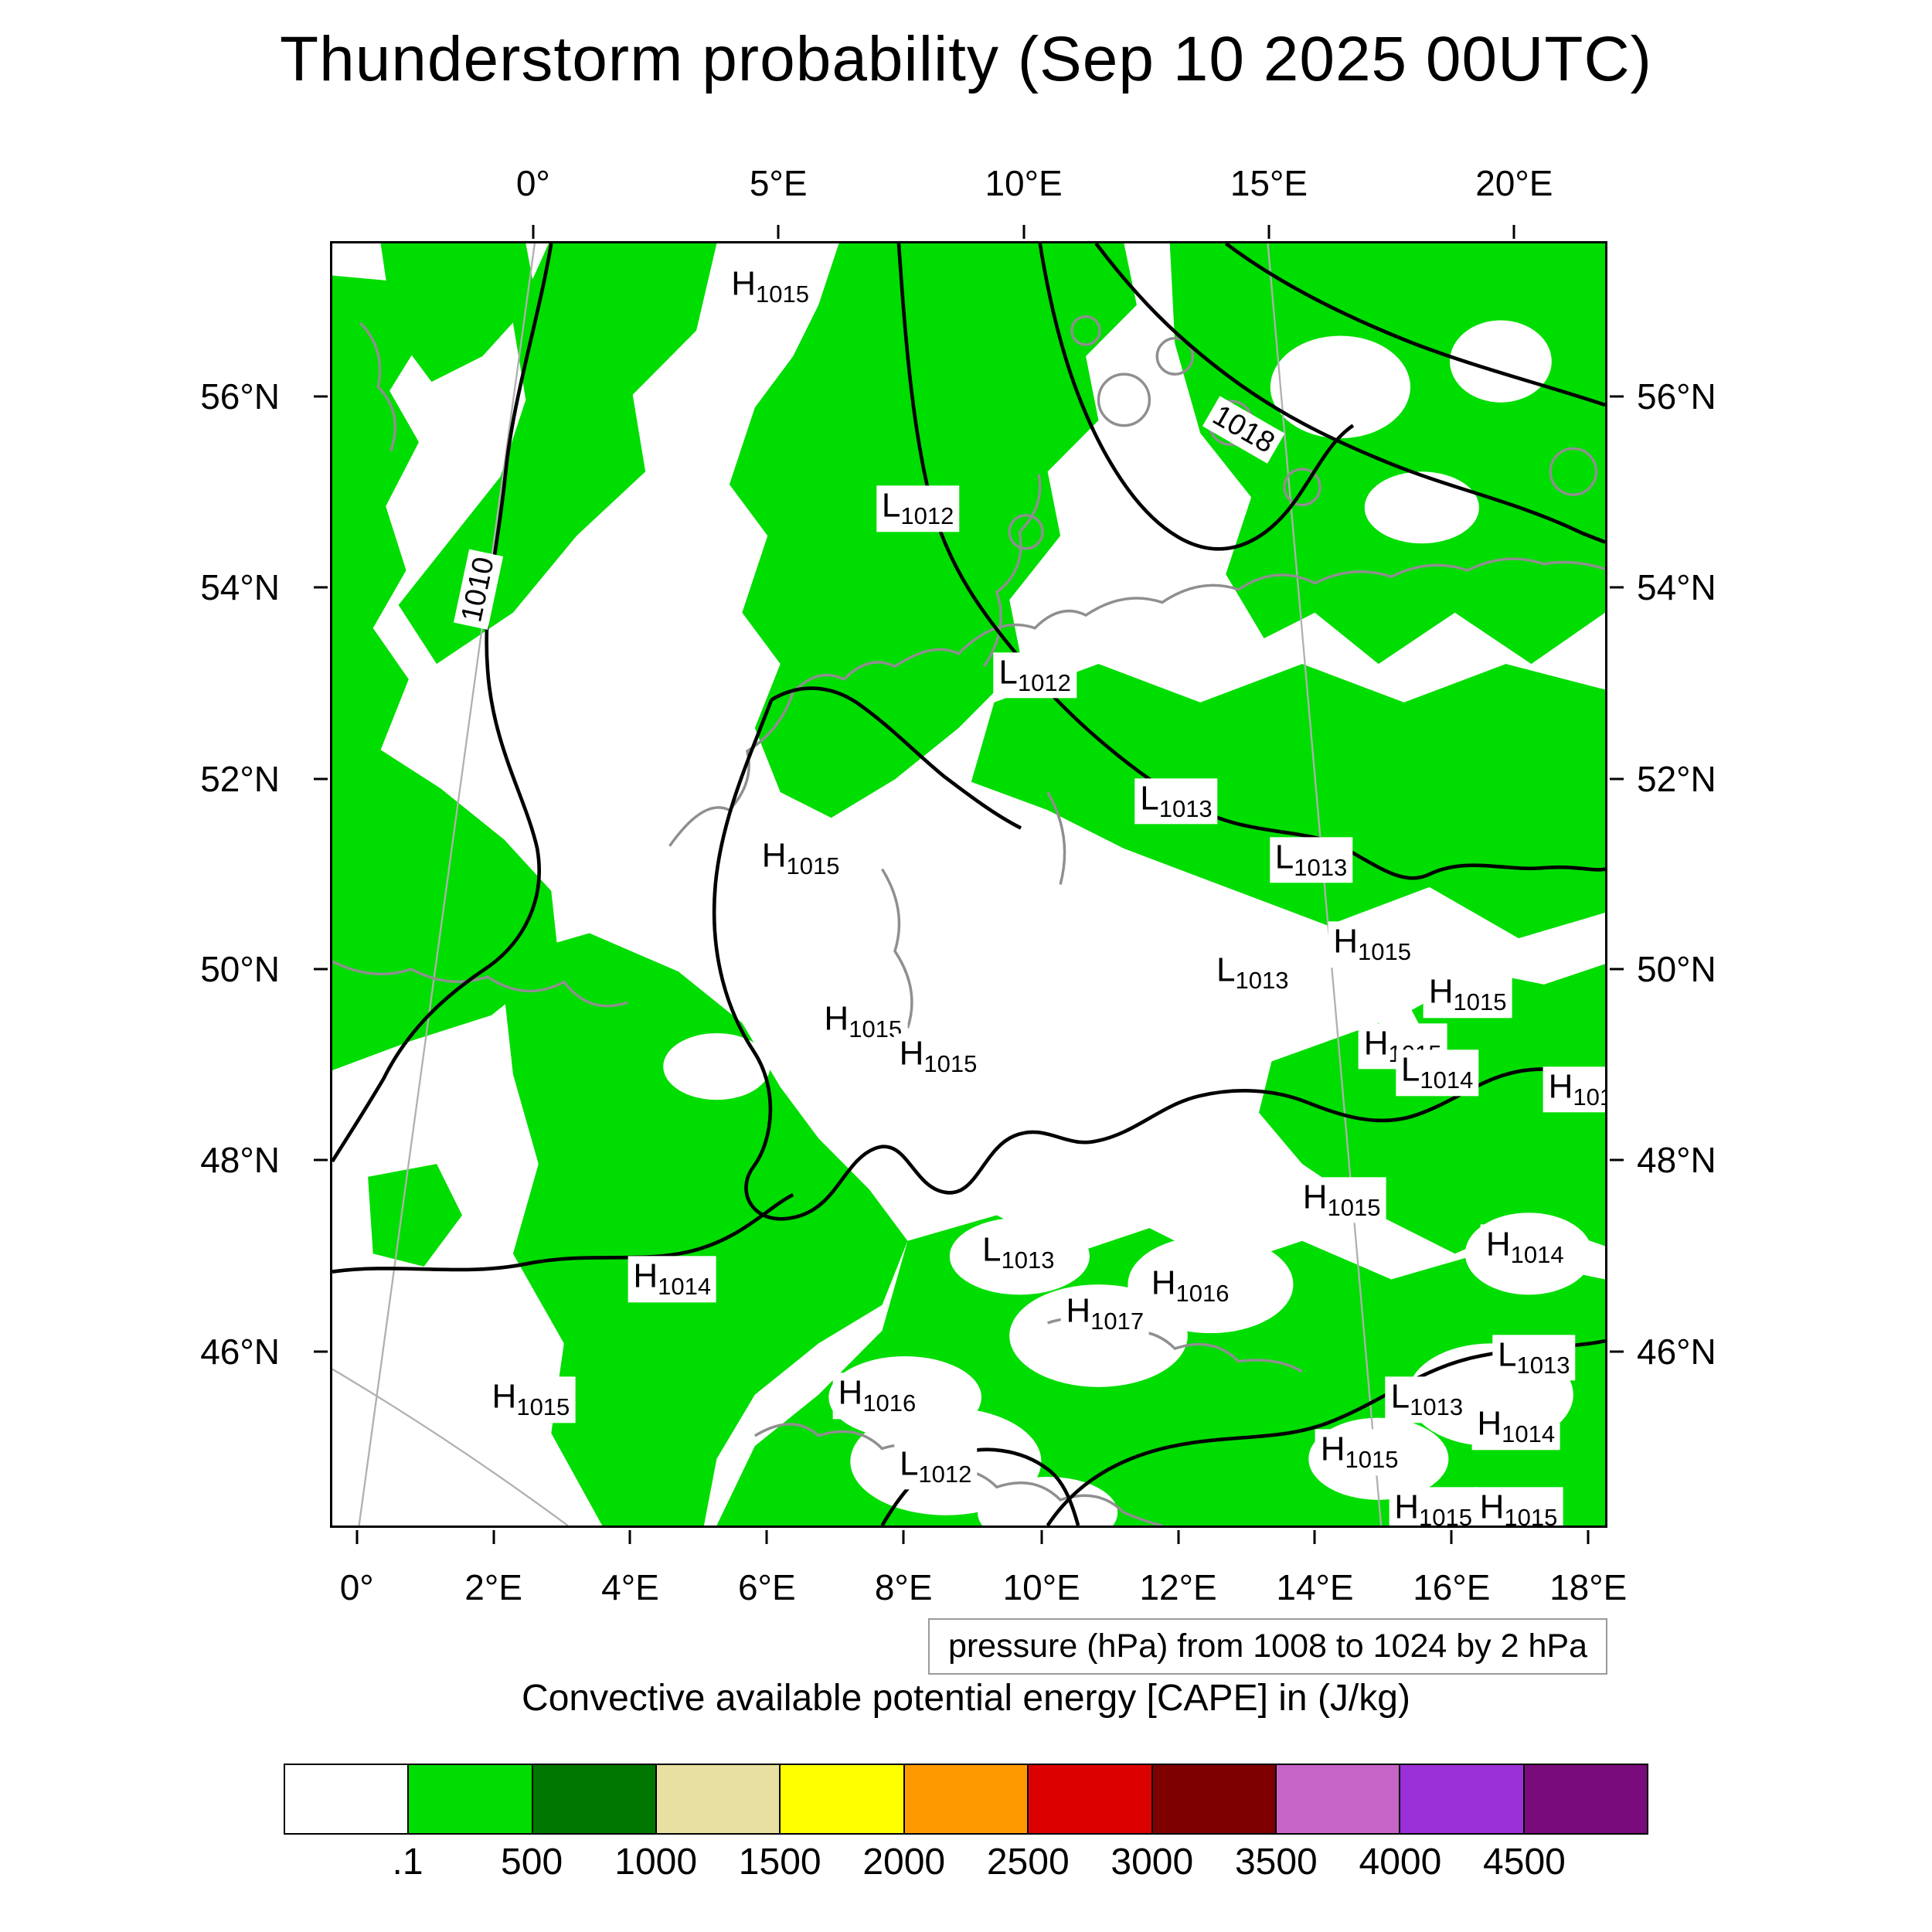 The height and width of the screenshot is (1932, 1932). What do you see at coordinates (656, 1863) in the screenshot?
I see `colorbar-tick-label: 1000` at bounding box center [656, 1863].